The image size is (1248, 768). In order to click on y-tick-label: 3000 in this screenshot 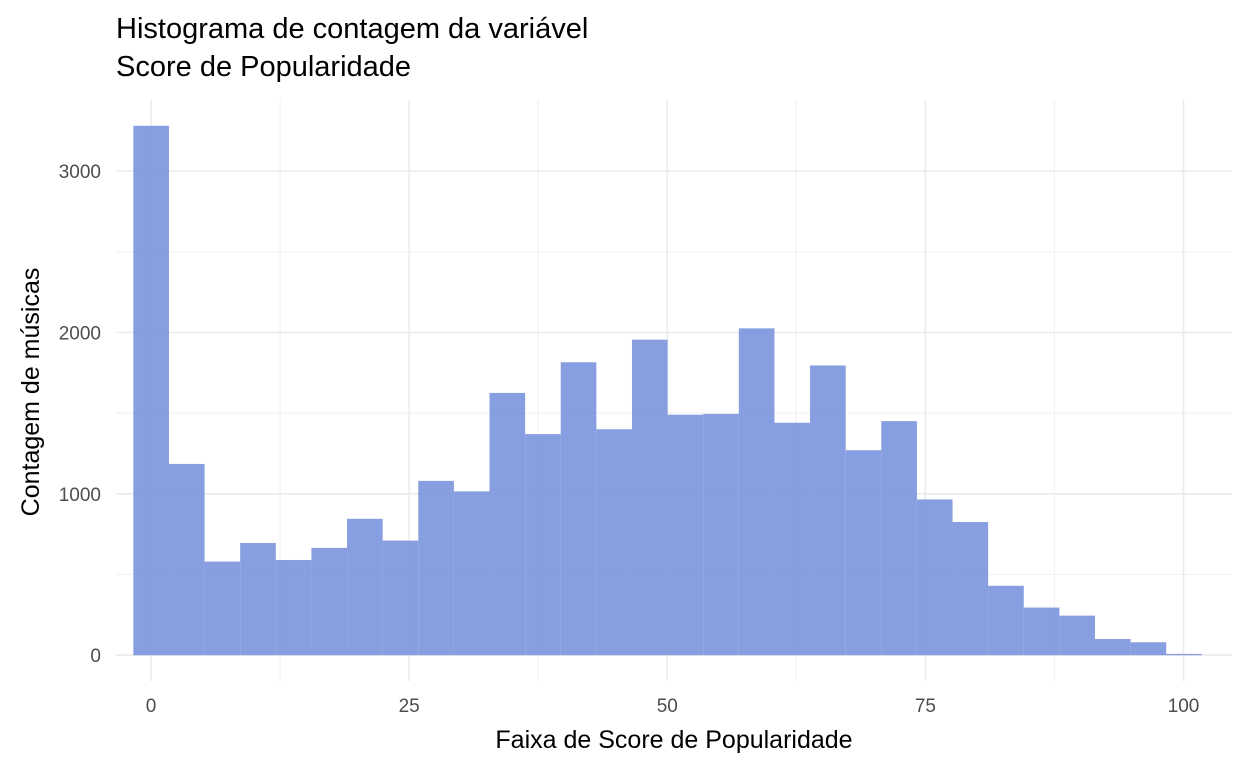, I will do `click(80, 172)`.